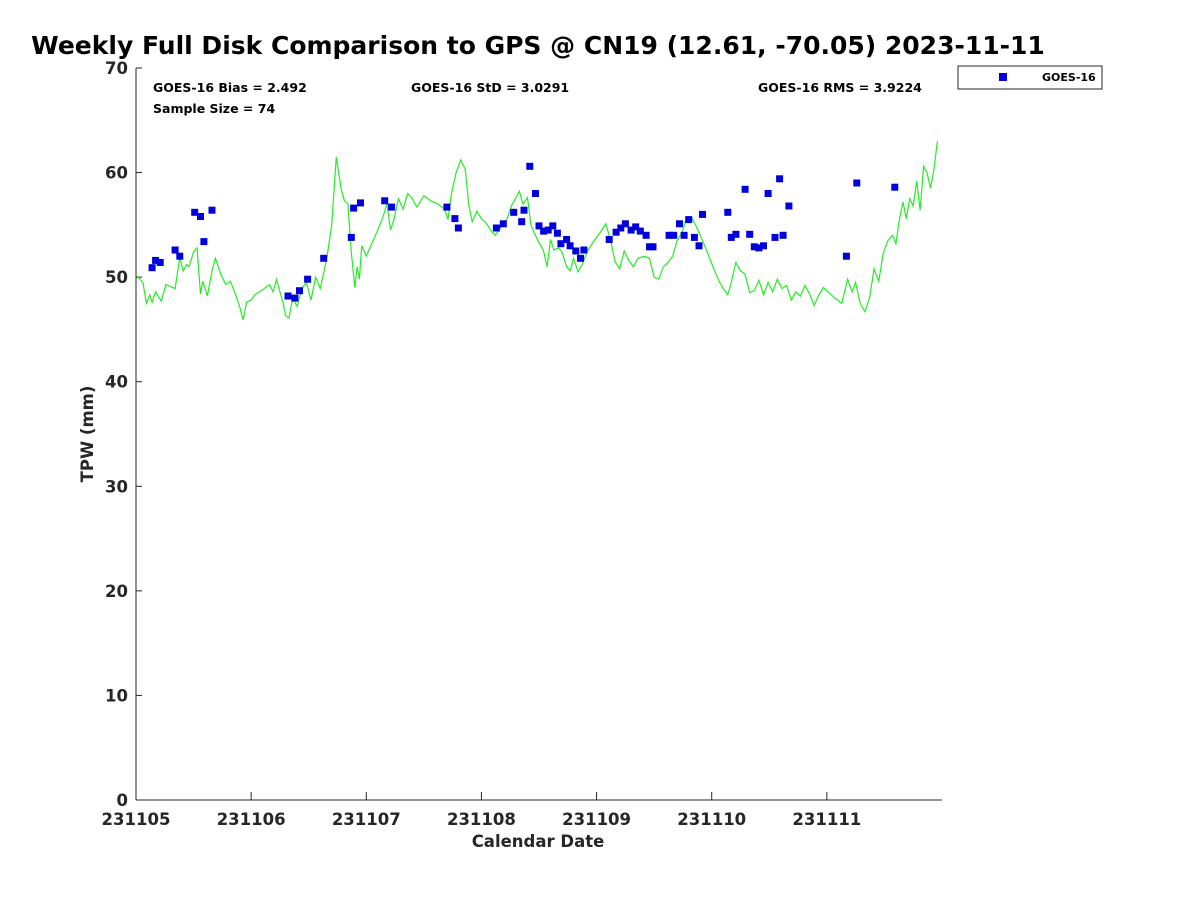  I want to click on x-tick-label: 231110, so click(711, 819).